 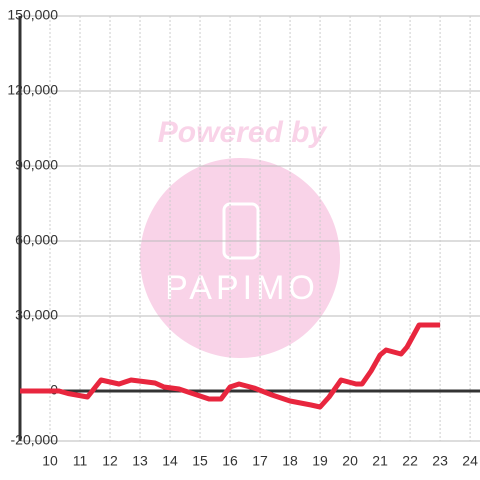 I want to click on x-tick-label: 13, so click(x=140, y=461).